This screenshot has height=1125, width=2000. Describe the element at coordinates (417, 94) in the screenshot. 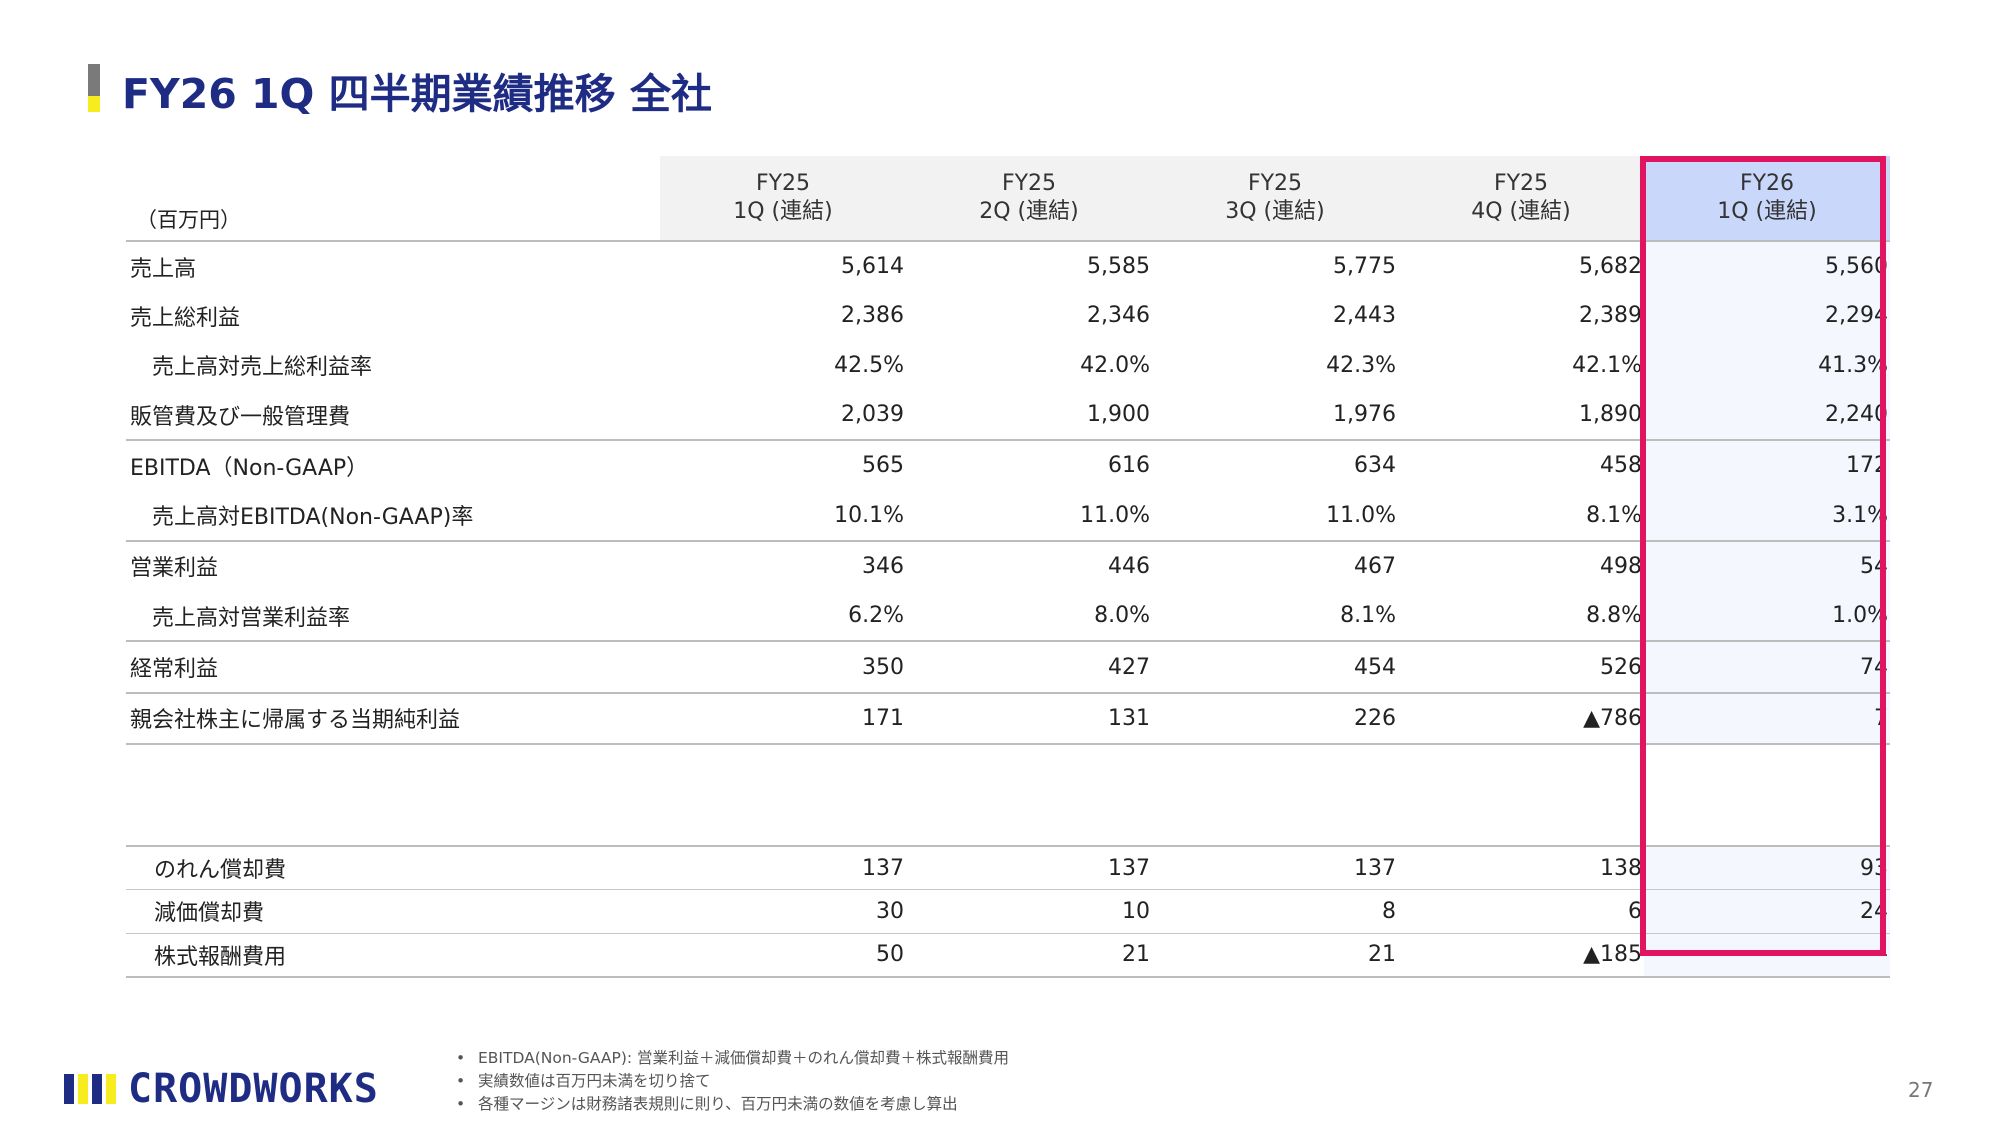

I see `page-title: FY26 1Q 四半期業績推移 全社` at that location.